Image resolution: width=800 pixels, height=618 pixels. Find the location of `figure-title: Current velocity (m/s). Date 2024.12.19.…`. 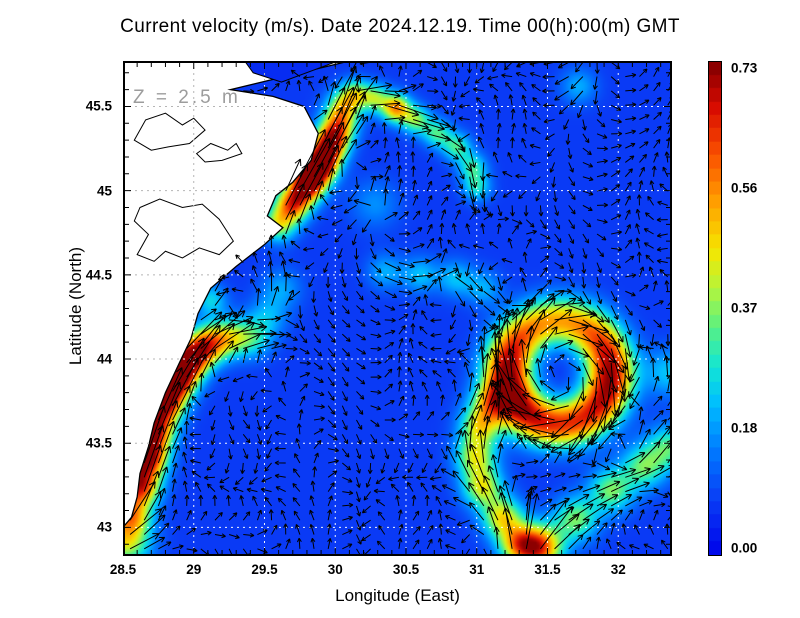

figure-title: Current velocity (m/s). Date 2024.12.19.… is located at coordinates (400, 26).